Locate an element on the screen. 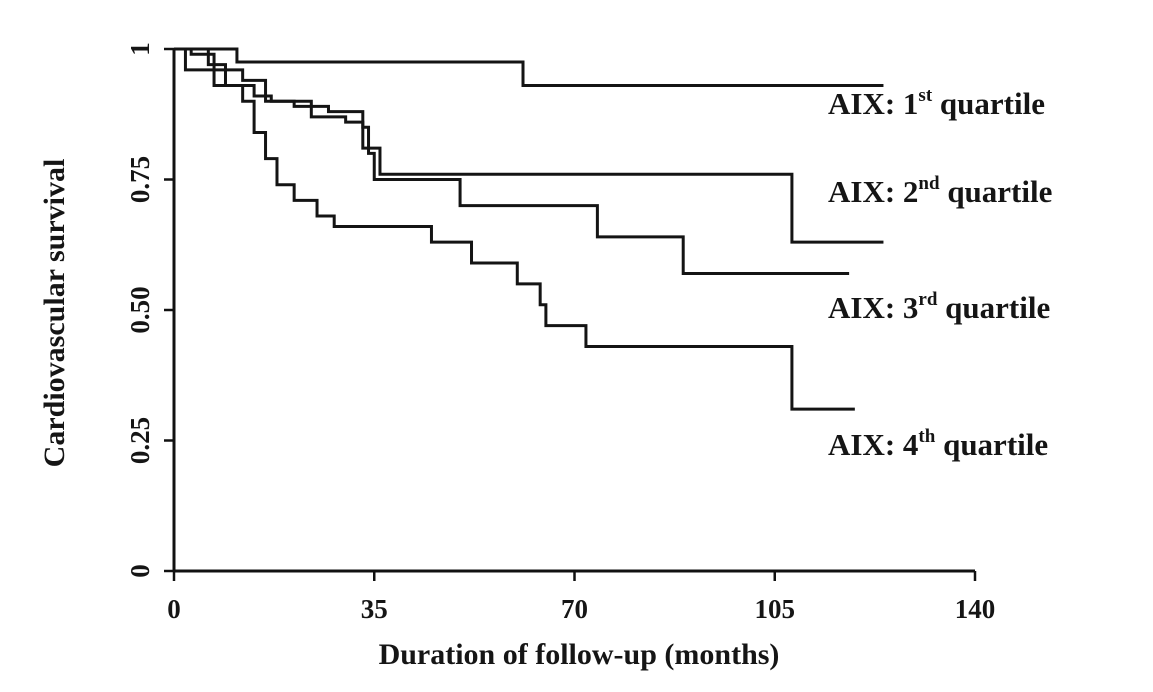 This screenshot has width=1153, height=692. x-tick-label: 140 is located at coordinates (975, 609).